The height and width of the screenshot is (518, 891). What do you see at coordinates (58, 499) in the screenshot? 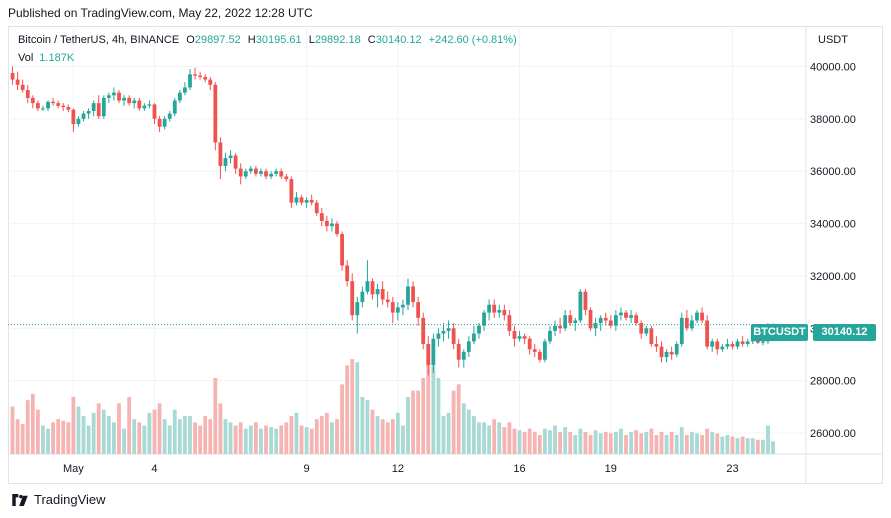
I see `tradingview-brand: TradingView` at bounding box center [58, 499].